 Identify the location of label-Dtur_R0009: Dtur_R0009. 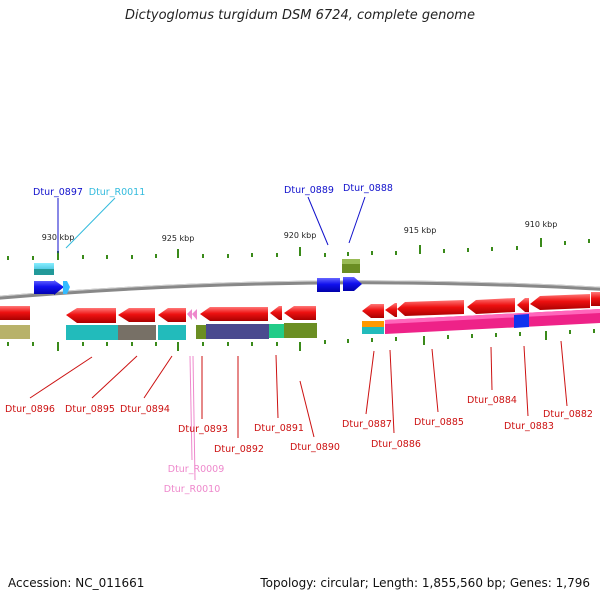
(196, 469).